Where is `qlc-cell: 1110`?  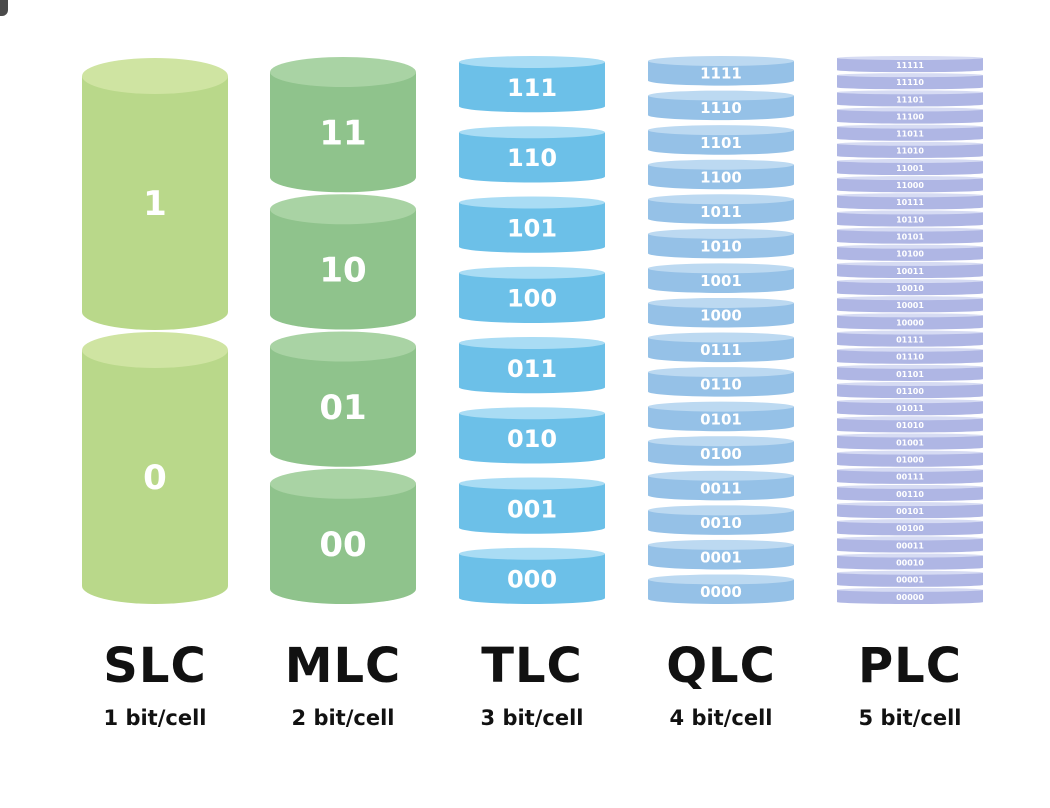
qlc-cell: 1110 is located at coordinates (721, 105).